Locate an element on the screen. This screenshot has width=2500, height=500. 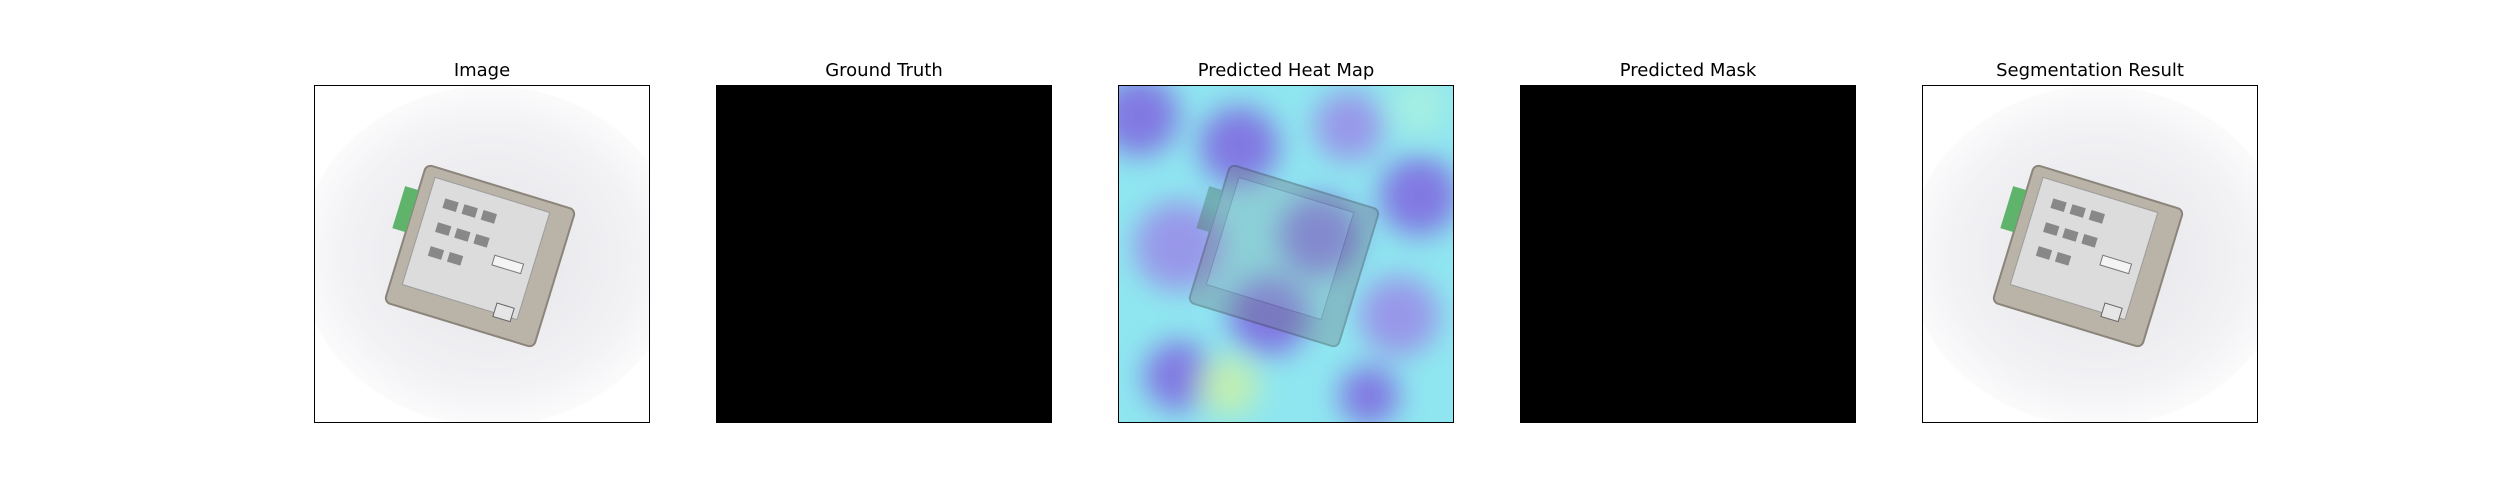
segmentation-result-panel is located at coordinates (2090, 254).